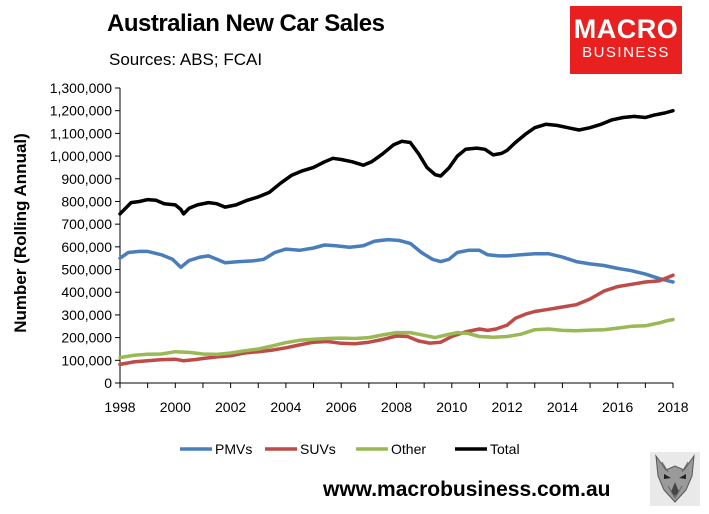 The height and width of the screenshot is (514, 709). I want to click on chart-title: Australian New Car Sales, so click(246, 23).